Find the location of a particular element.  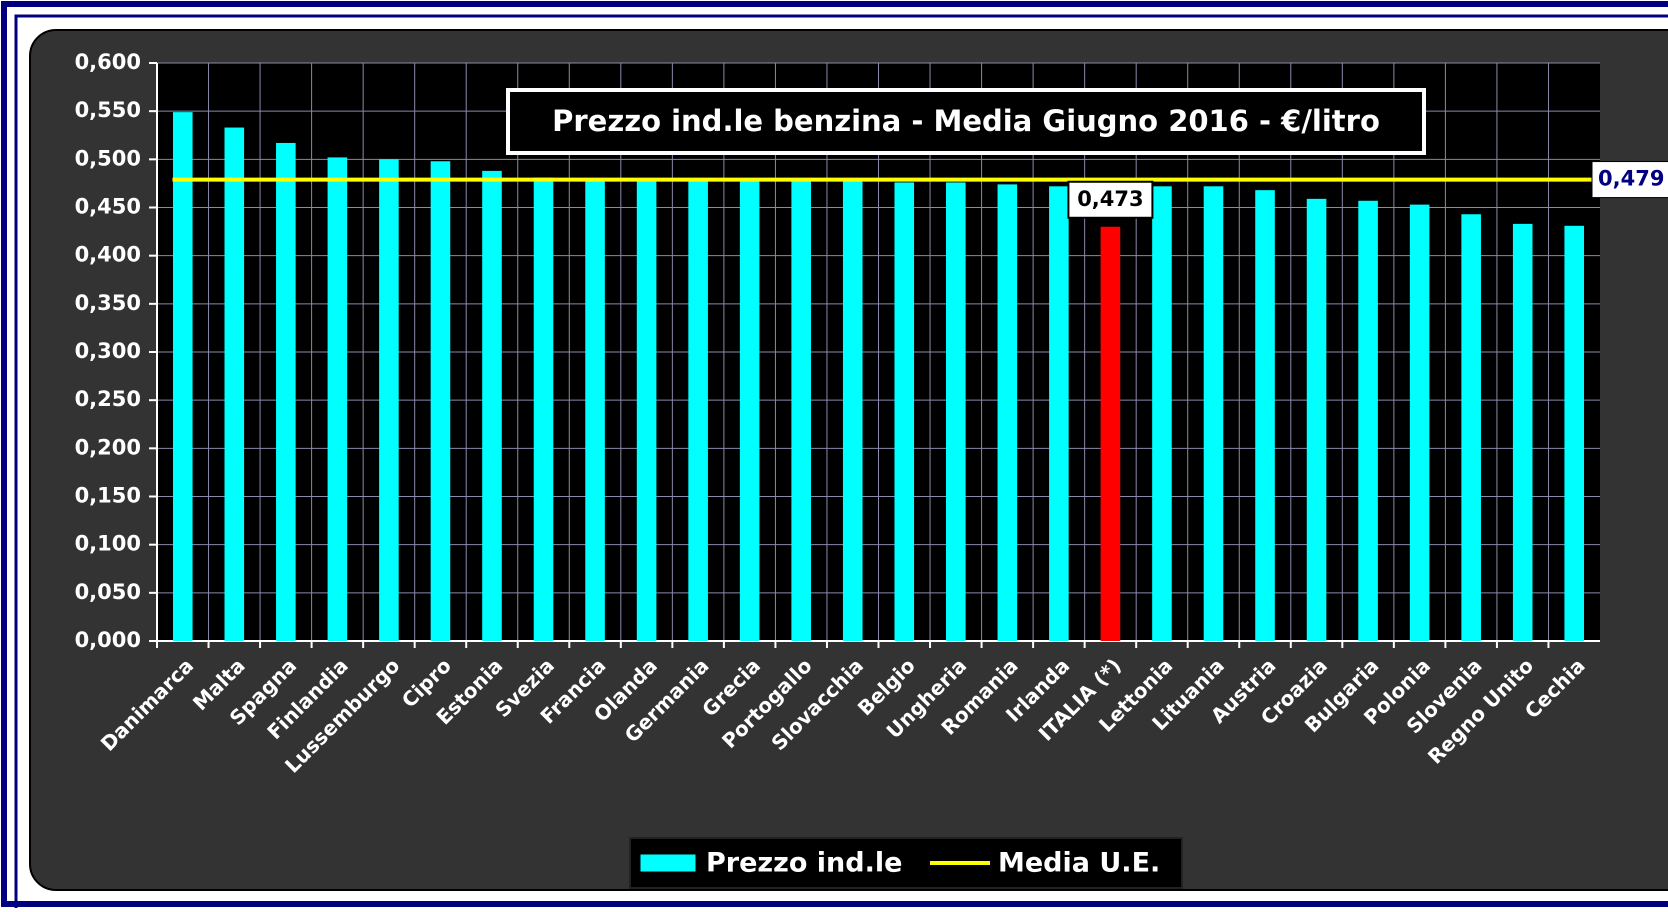

y-tick-label: 0,050 is located at coordinates (108, 592).